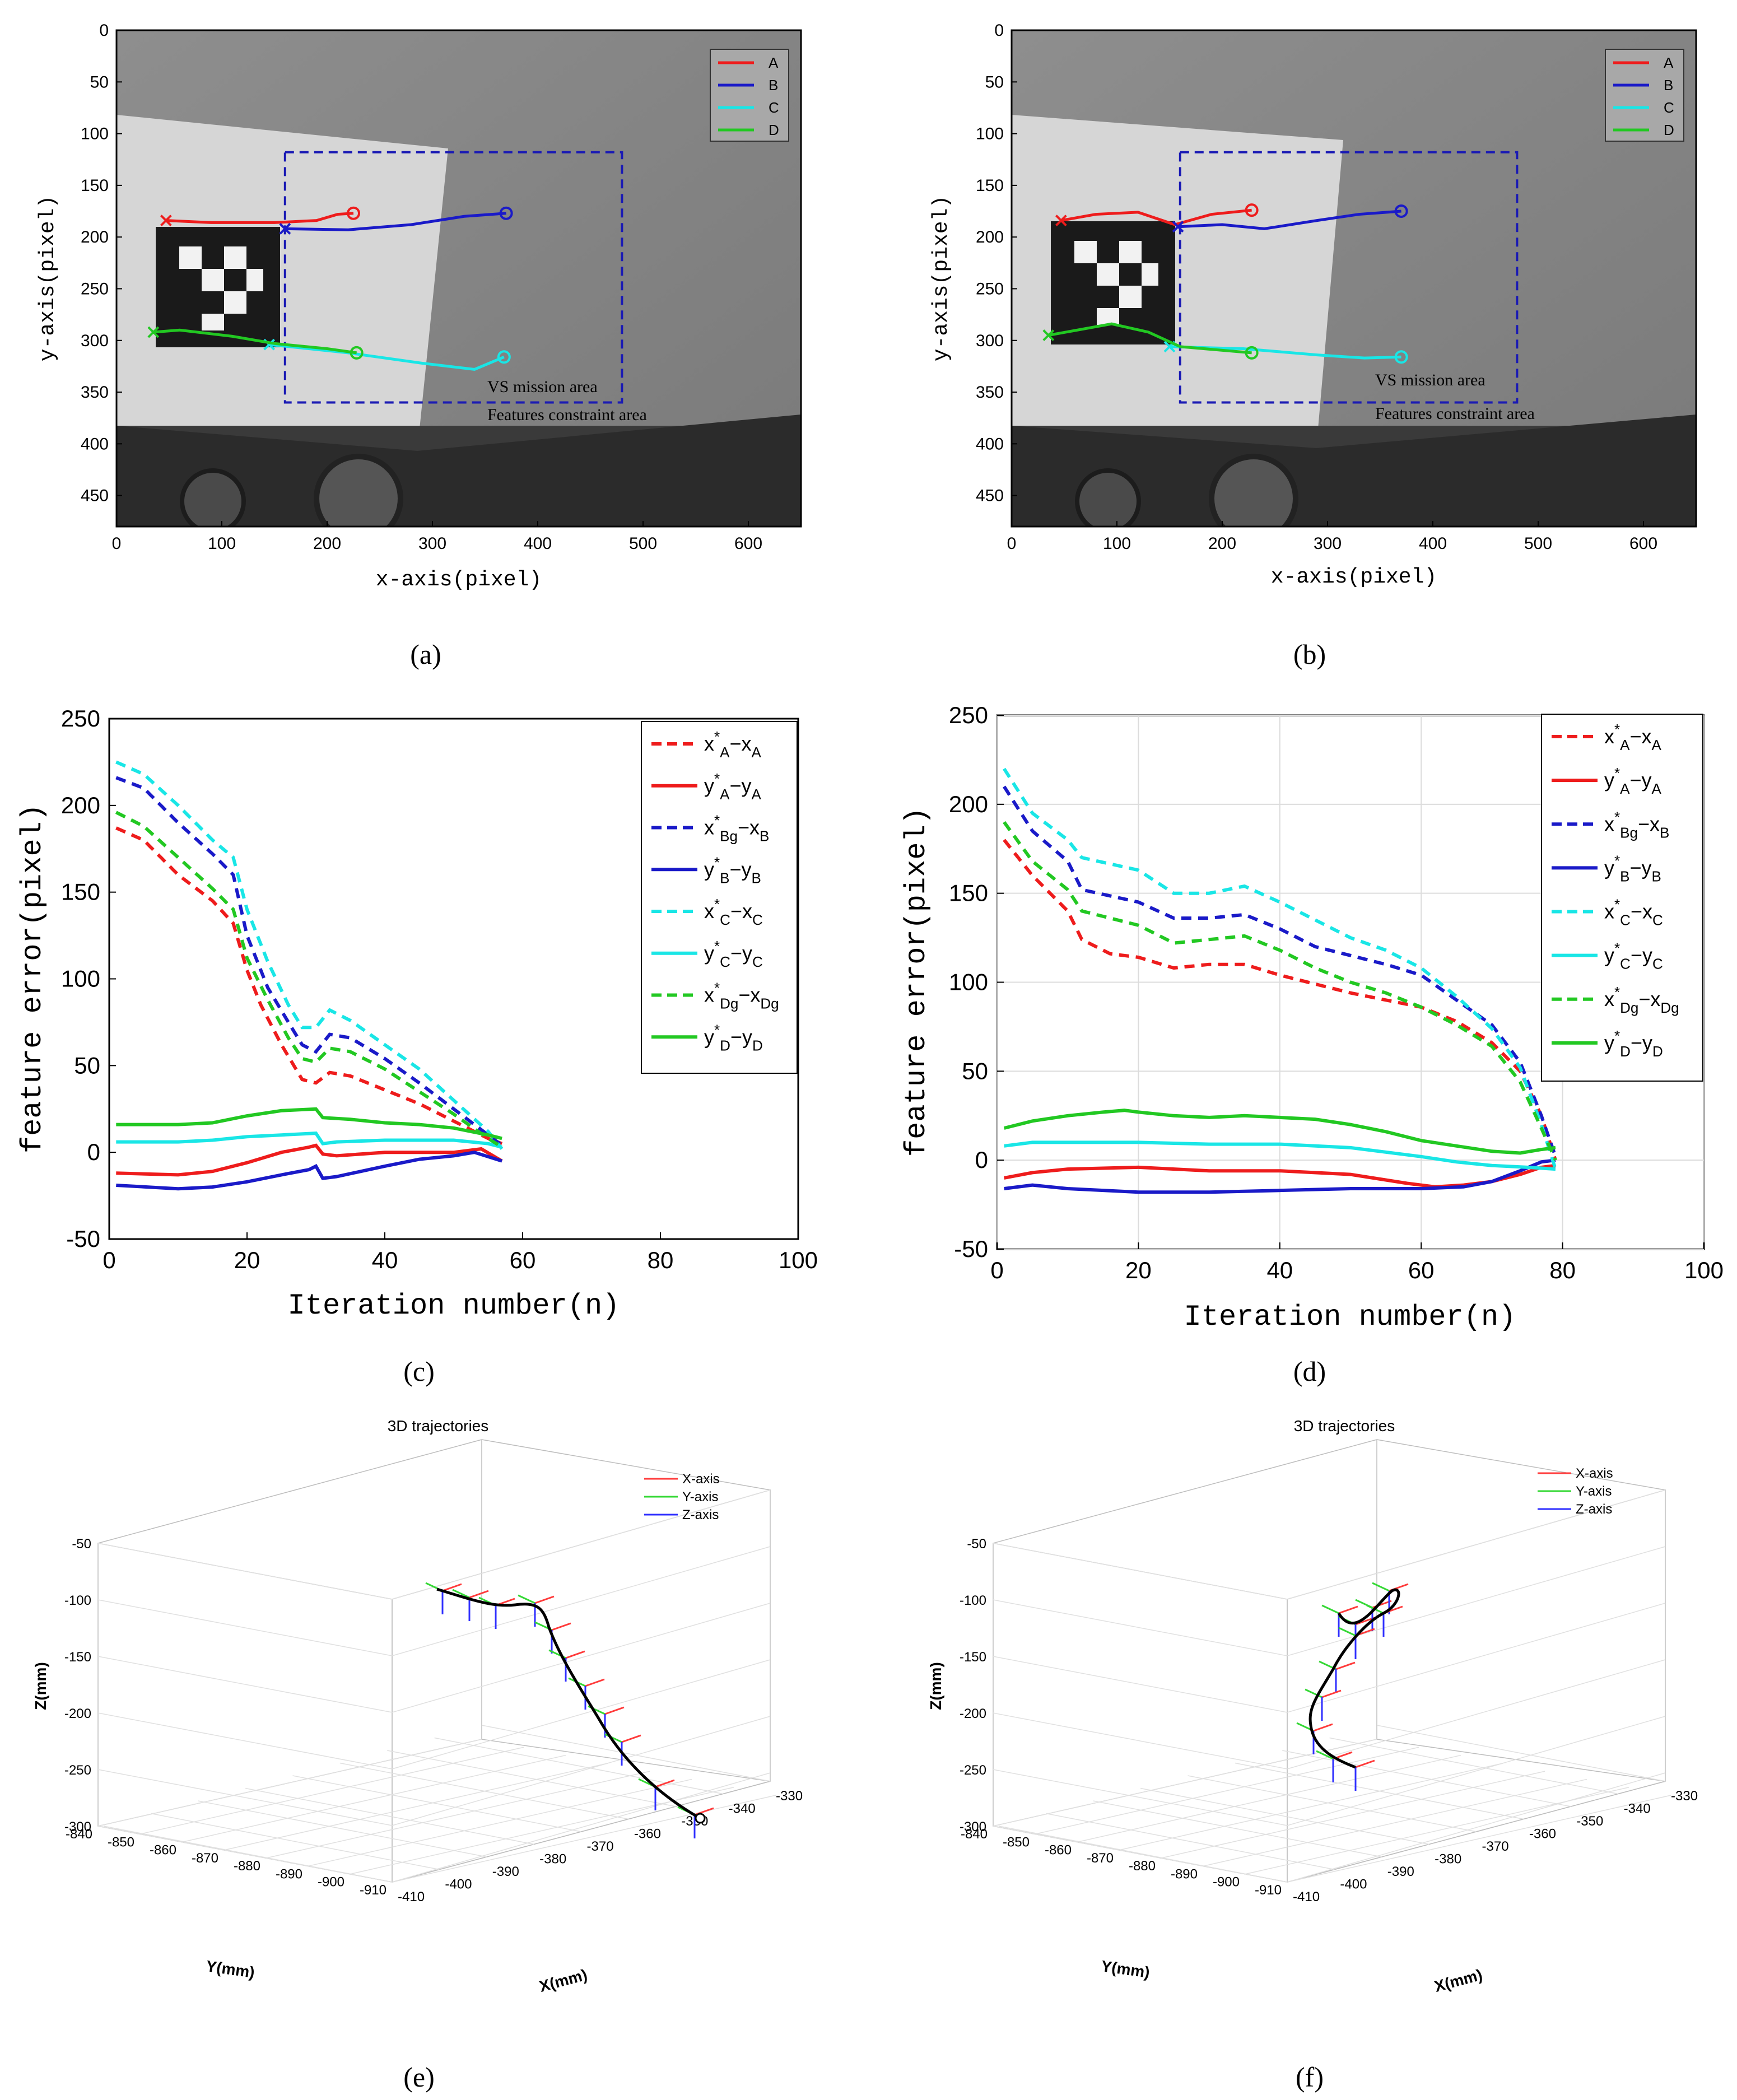  I want to click on panel-e-x-tick-label: -400, so click(458, 1884).